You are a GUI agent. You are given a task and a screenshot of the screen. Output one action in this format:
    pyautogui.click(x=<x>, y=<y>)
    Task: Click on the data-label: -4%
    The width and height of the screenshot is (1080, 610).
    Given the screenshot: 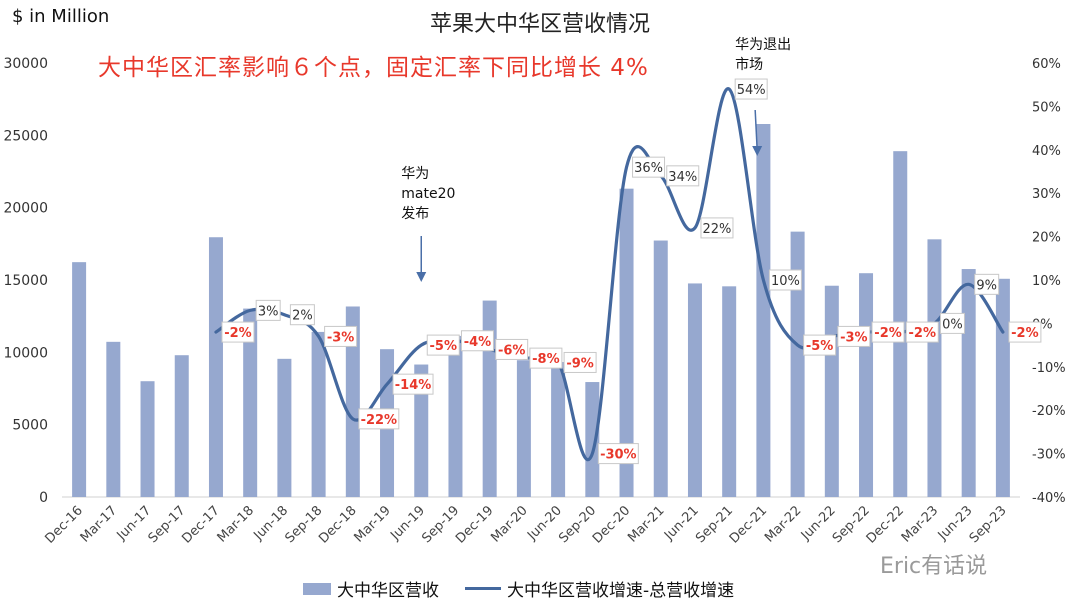 What is the action you would take?
    pyautogui.click(x=477, y=342)
    